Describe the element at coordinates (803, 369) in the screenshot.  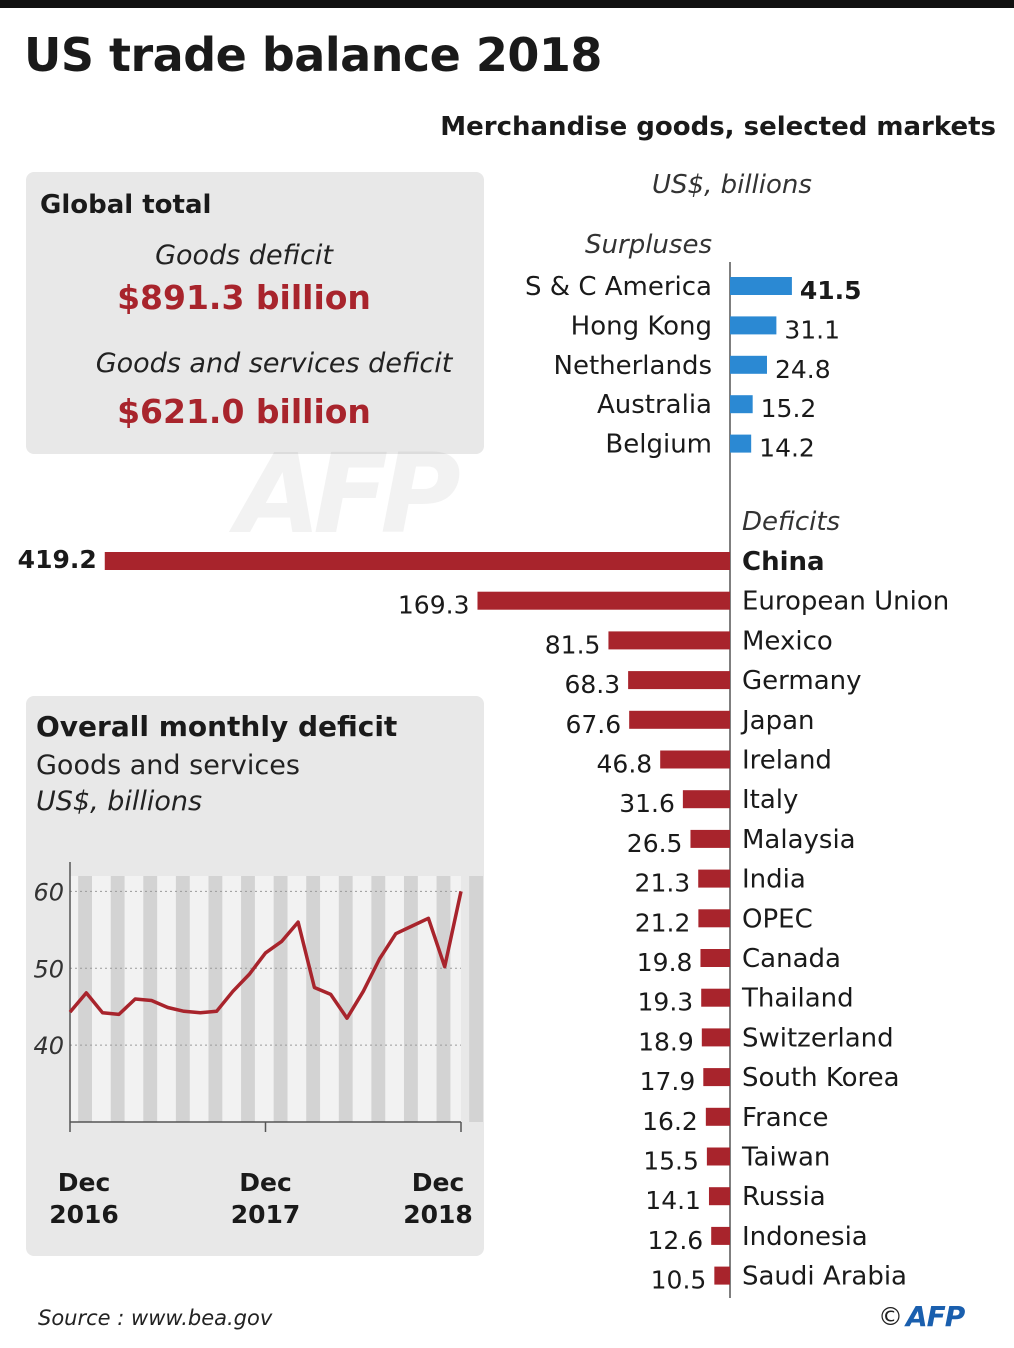
I see `surplus-value-netherlands: 24.8` at that location.